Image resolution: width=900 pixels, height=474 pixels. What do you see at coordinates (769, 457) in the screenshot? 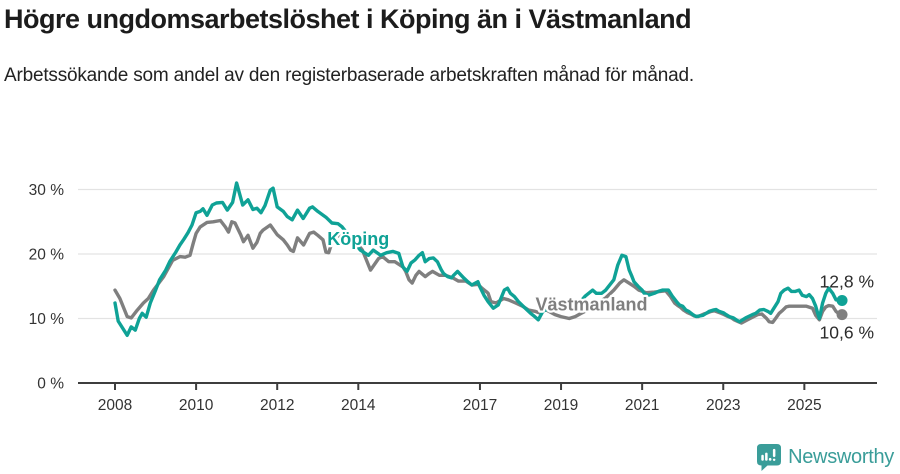
I see `newsworthy-logo-icon` at bounding box center [769, 457].